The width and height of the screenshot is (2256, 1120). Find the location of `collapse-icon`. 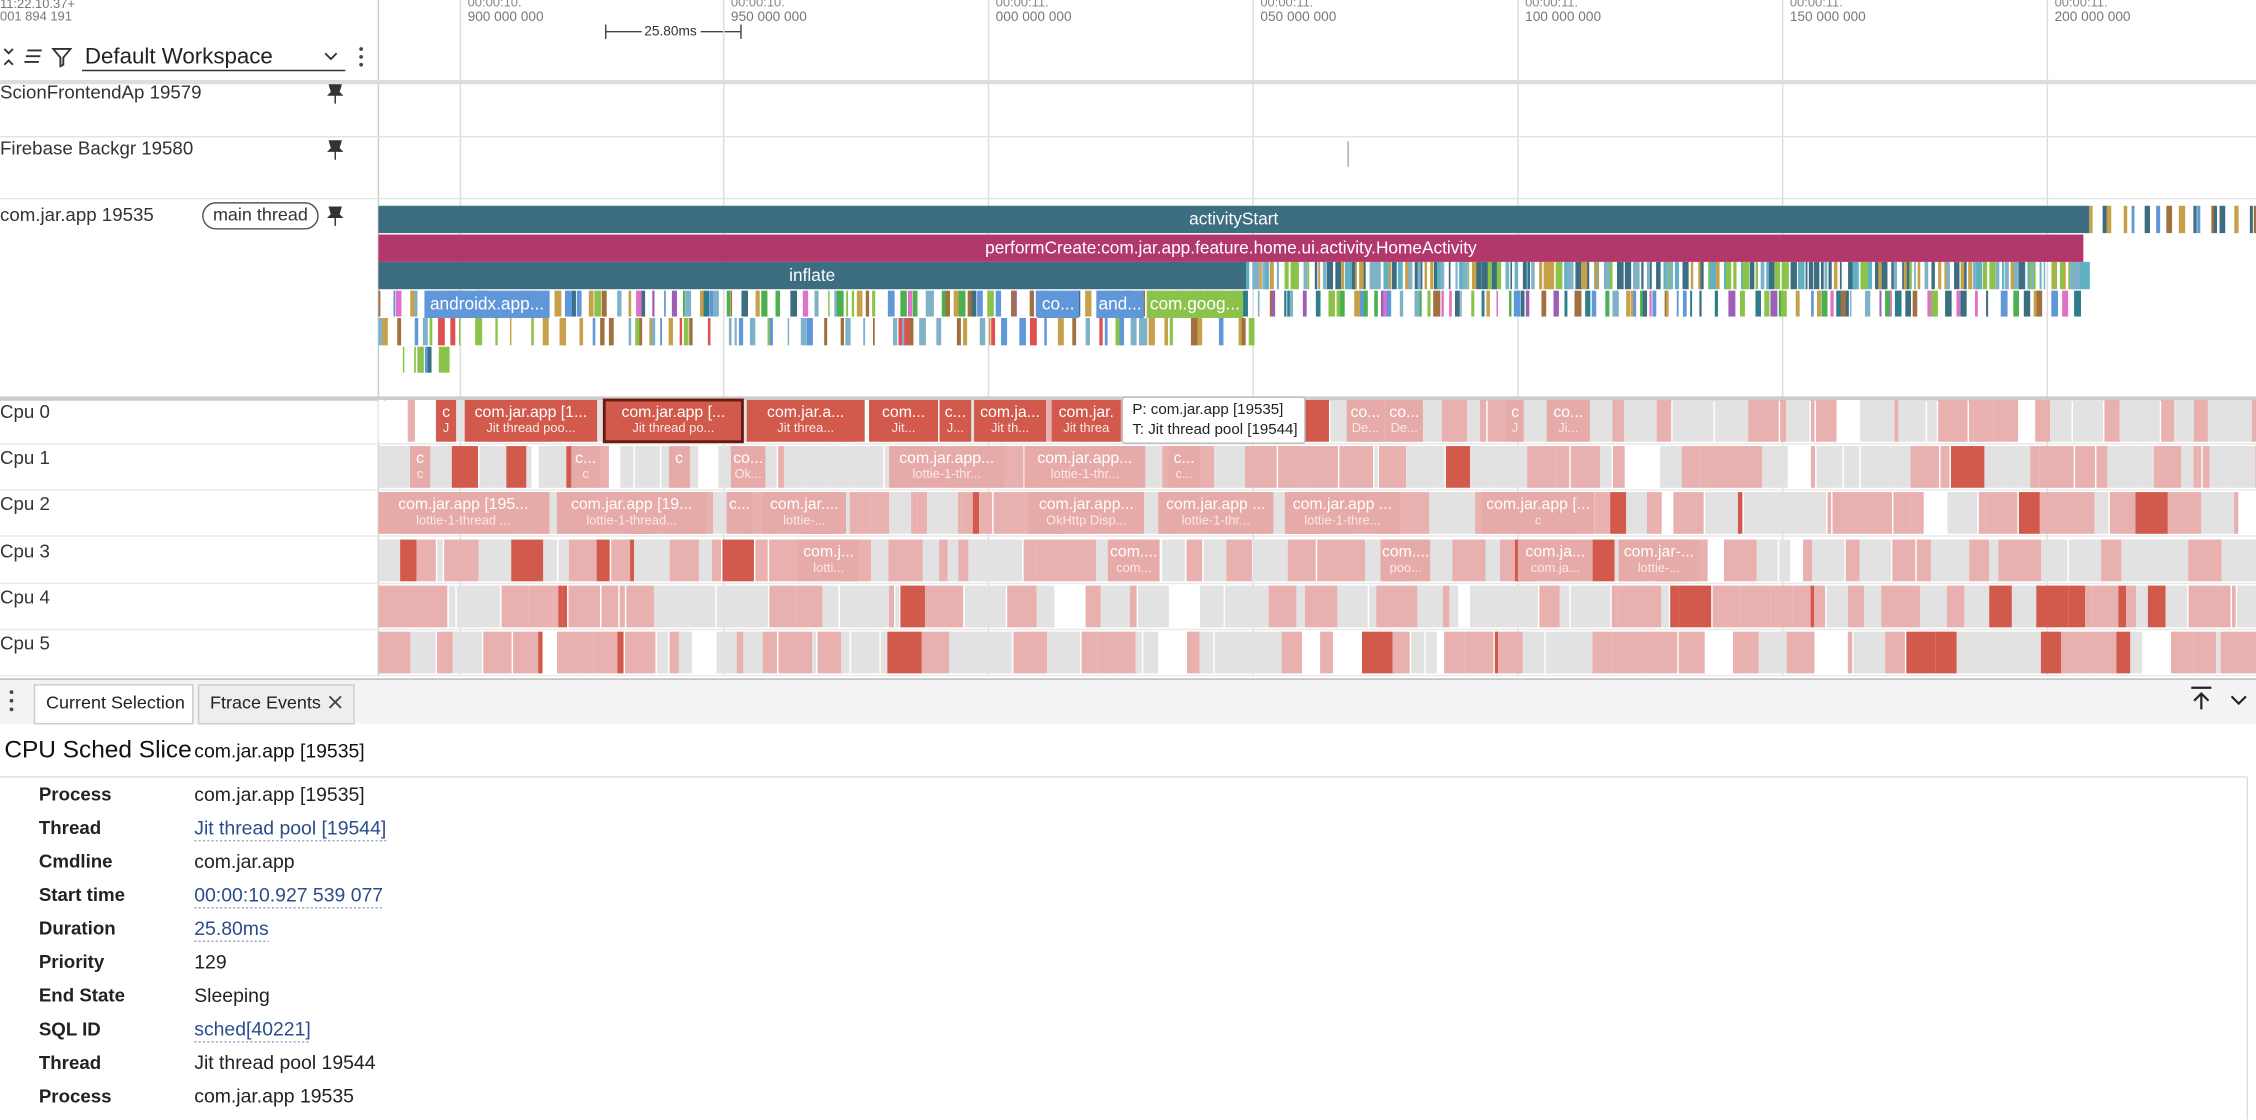

collapse-icon is located at coordinates (8, 57).